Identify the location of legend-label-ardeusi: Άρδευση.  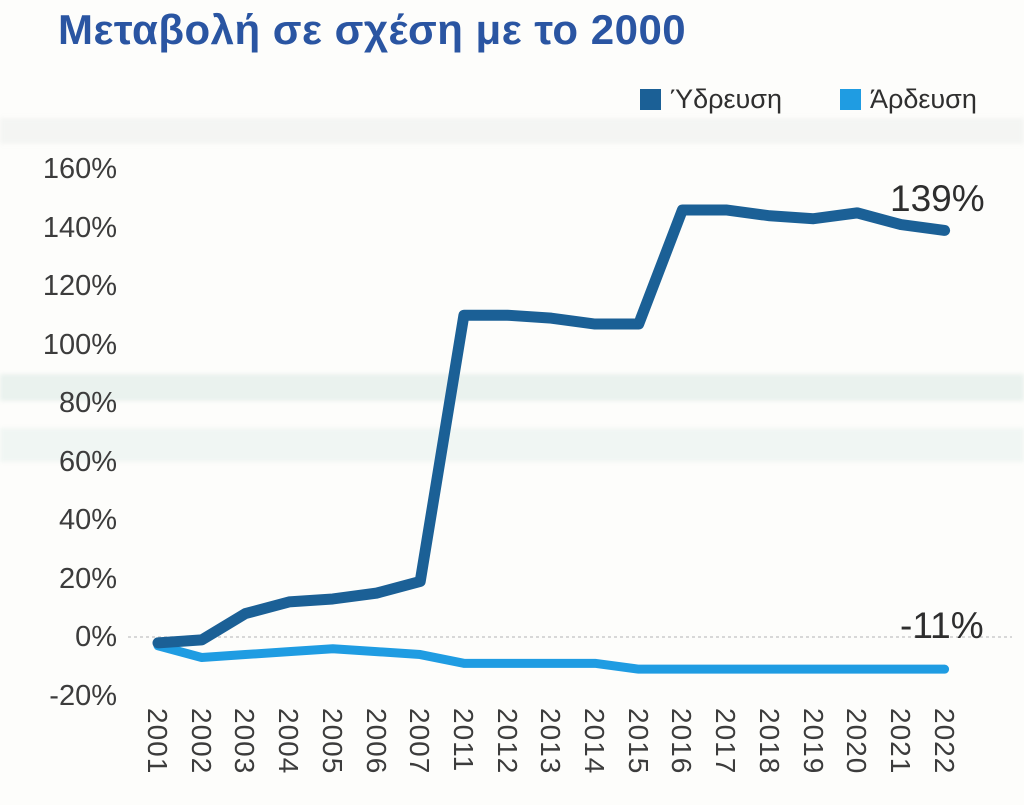
(923, 99).